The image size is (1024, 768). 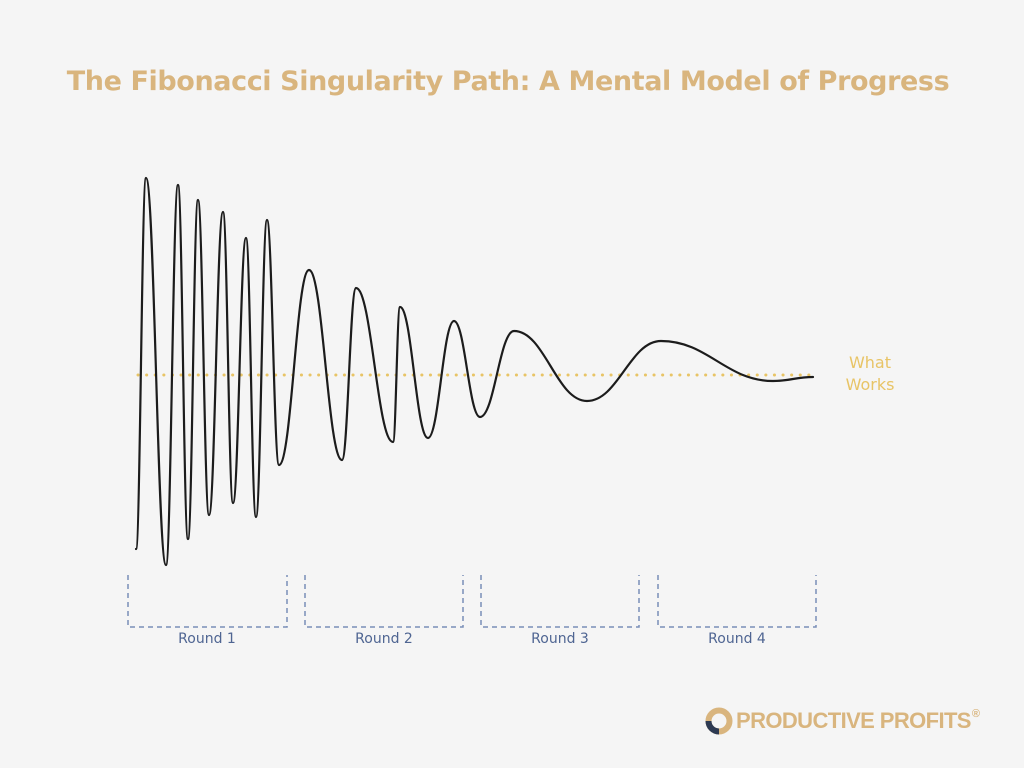 I want to click on registered-mark: ®, so click(x=975, y=714).